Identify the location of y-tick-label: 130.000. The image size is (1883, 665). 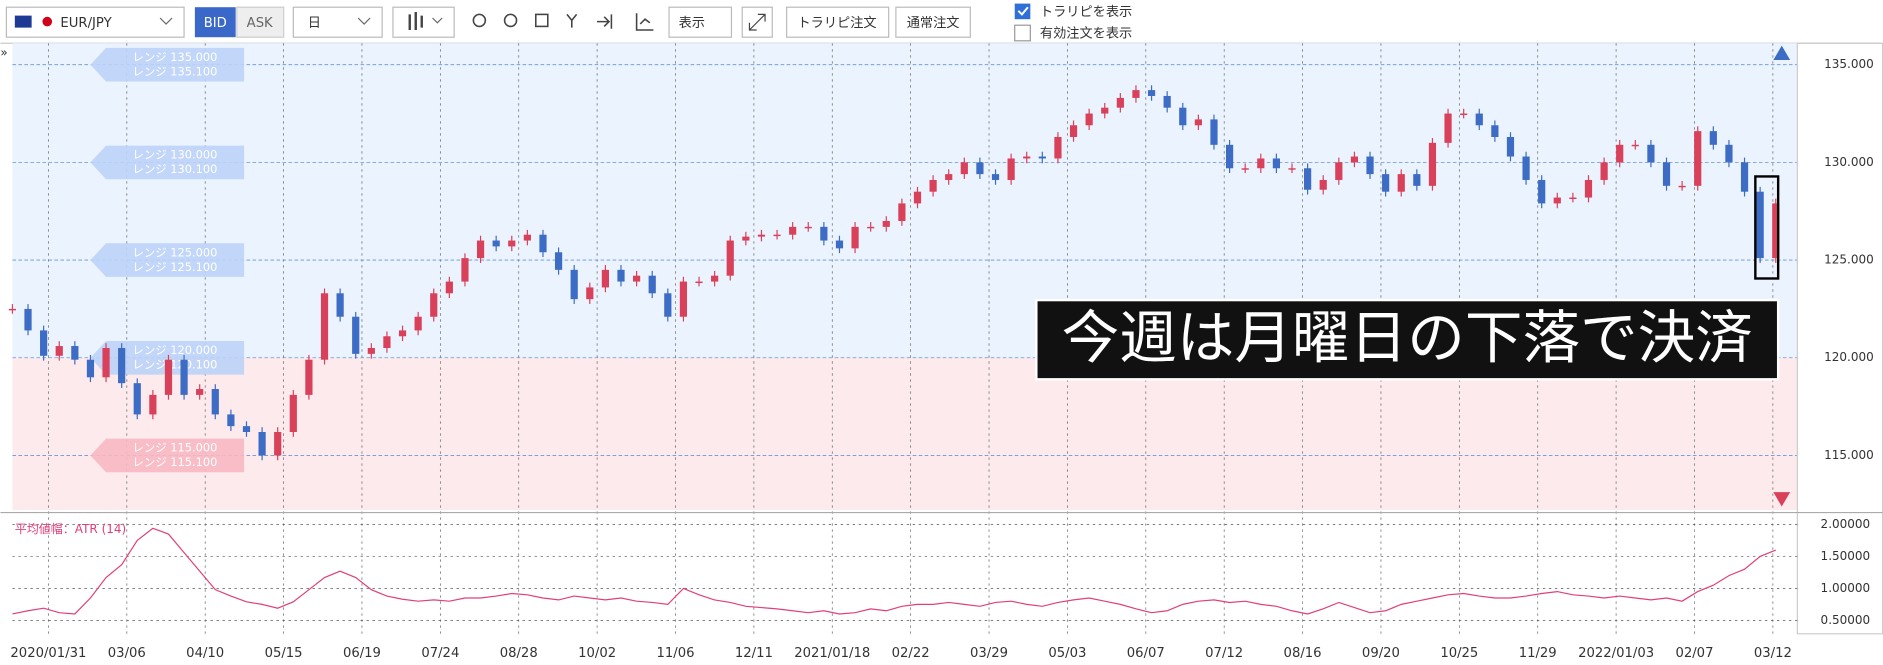
(1849, 162).